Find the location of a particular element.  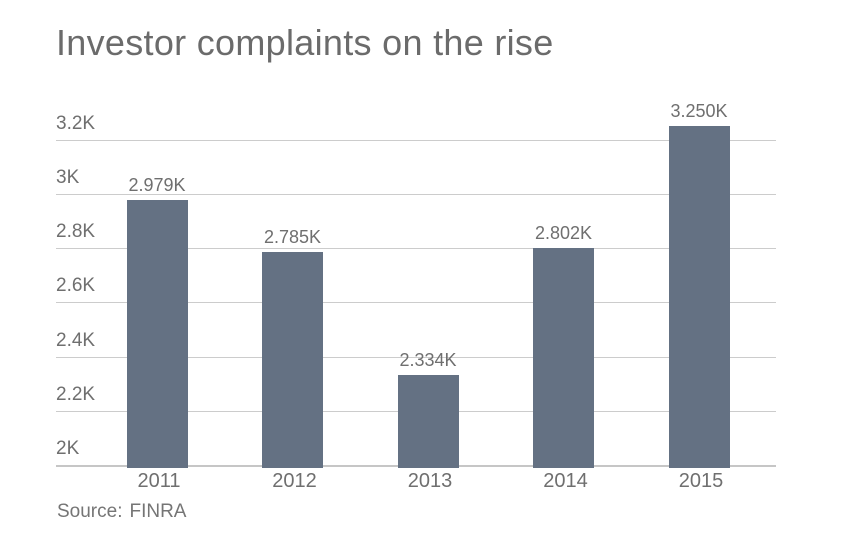

bar-value-label: 2.802K is located at coordinates (563, 232).